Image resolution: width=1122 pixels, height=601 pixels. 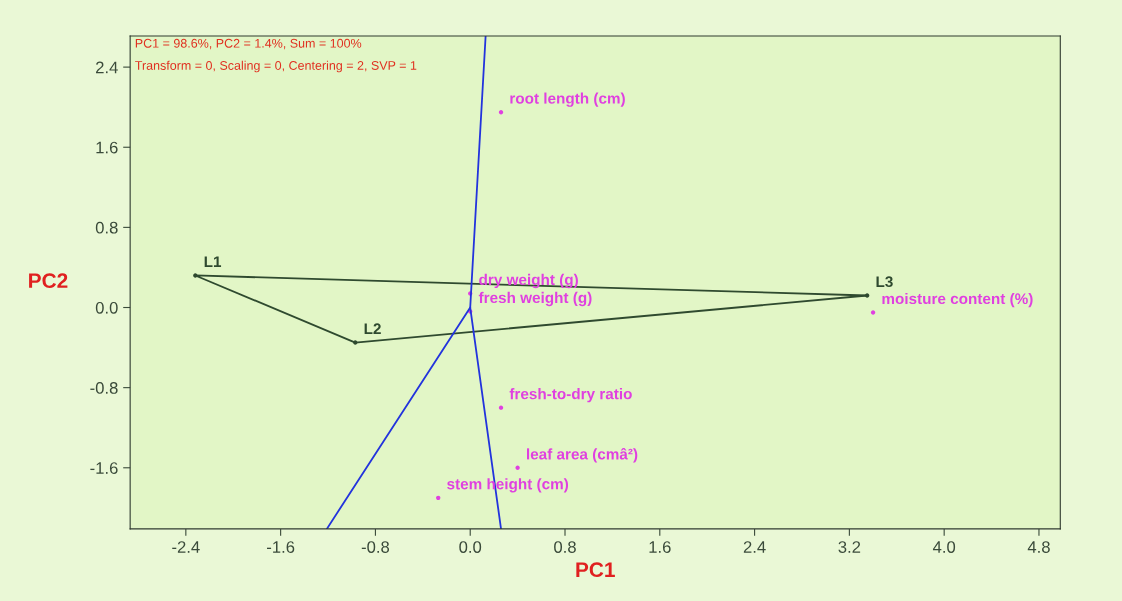 I want to click on y-tick-label: -1.6, so click(x=104, y=468).